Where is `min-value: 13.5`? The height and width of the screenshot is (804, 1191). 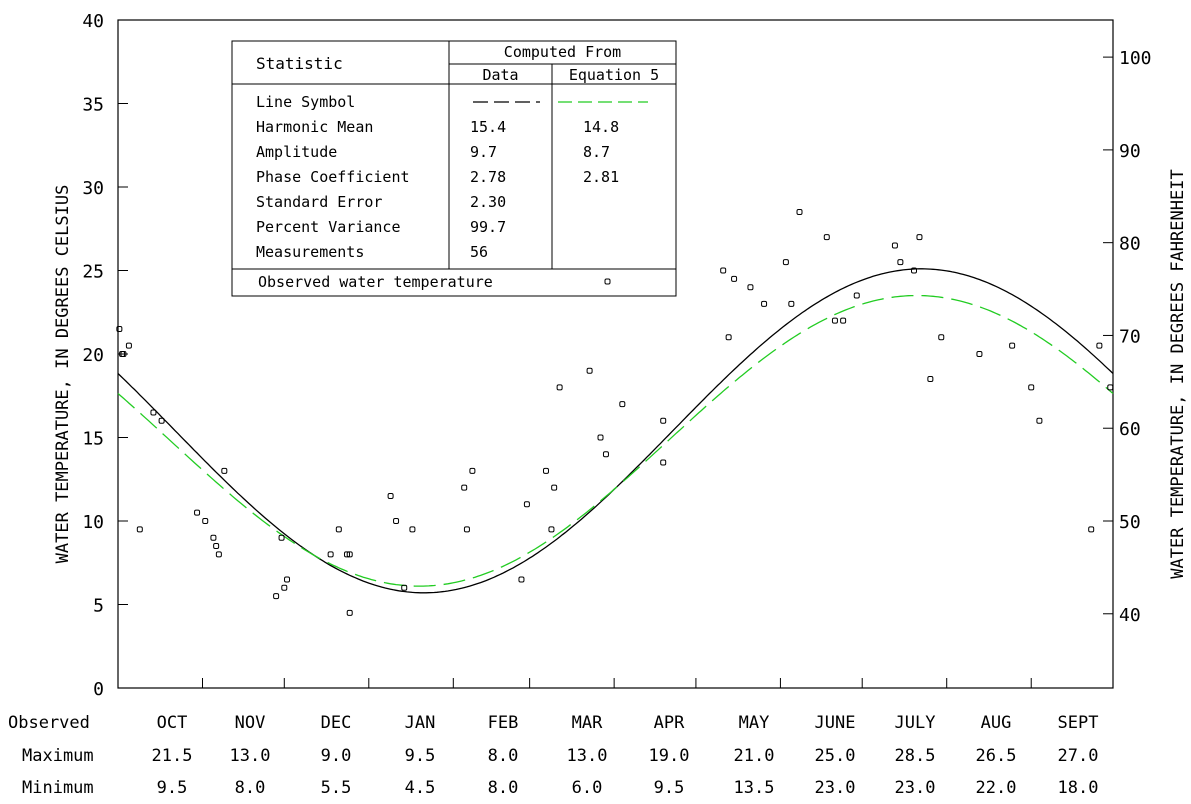
min-value: 13.5 is located at coordinates (754, 788).